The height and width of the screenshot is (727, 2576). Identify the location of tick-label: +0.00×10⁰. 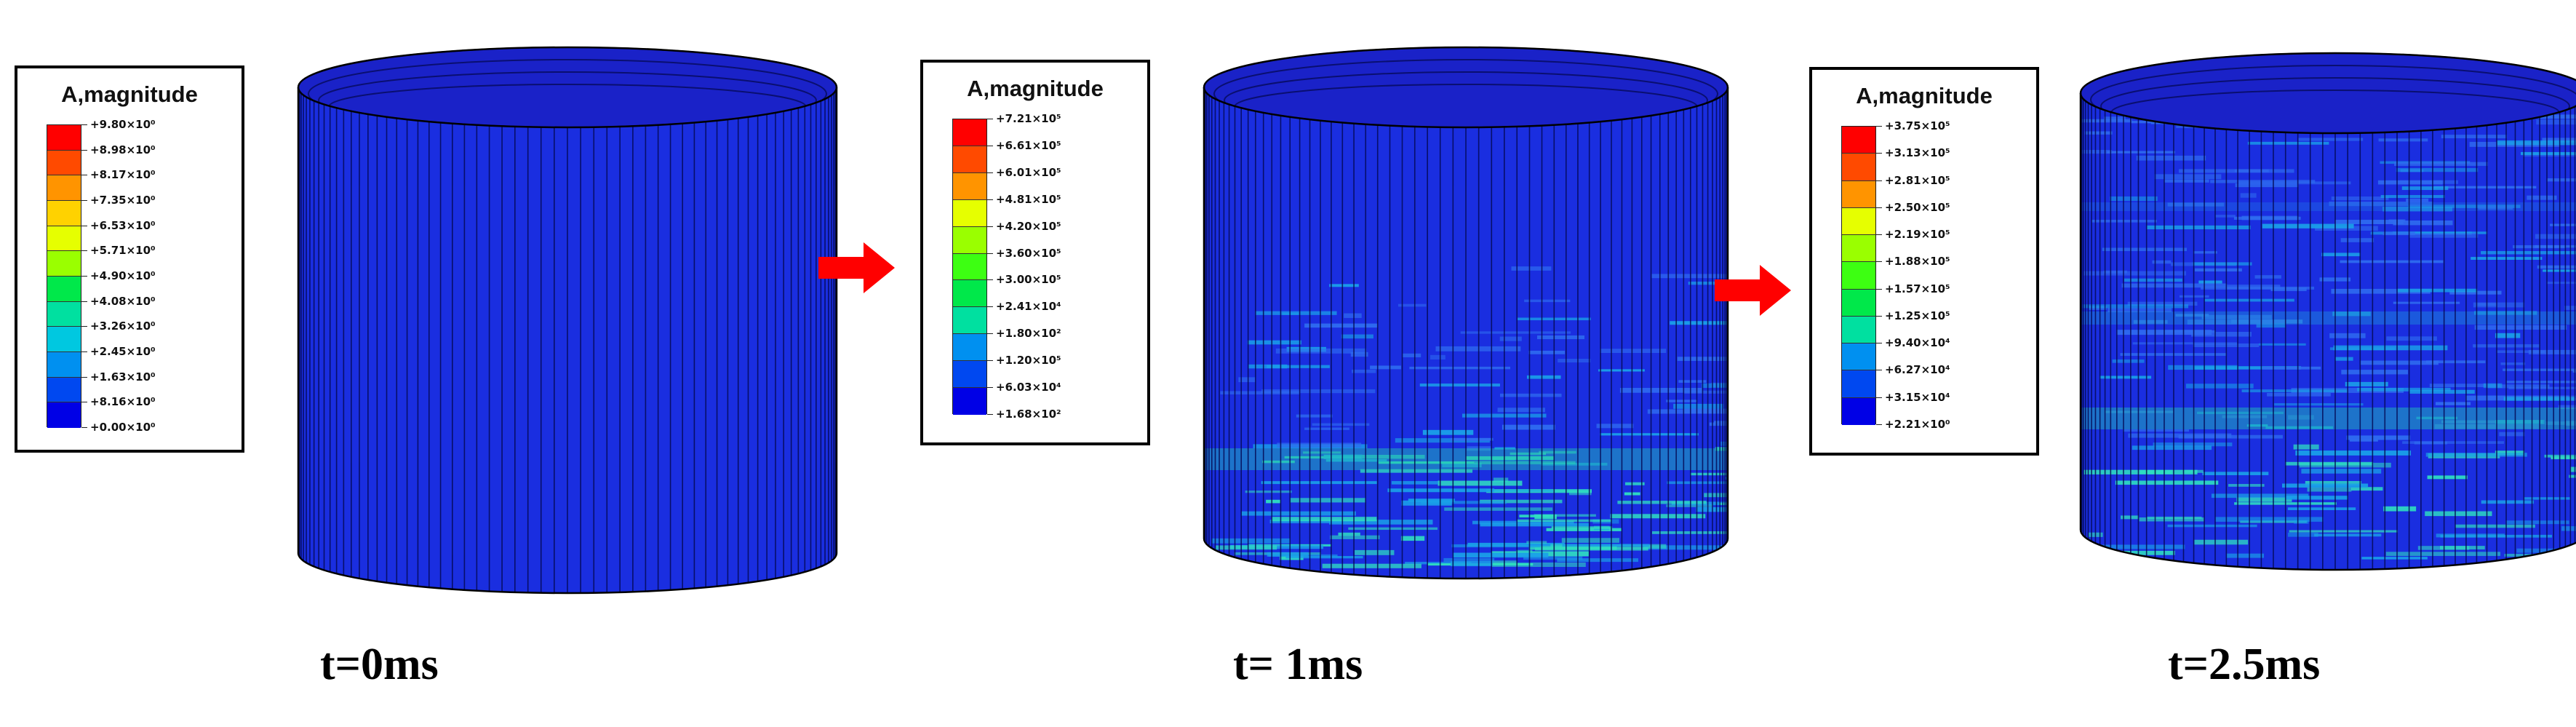
(118, 427).